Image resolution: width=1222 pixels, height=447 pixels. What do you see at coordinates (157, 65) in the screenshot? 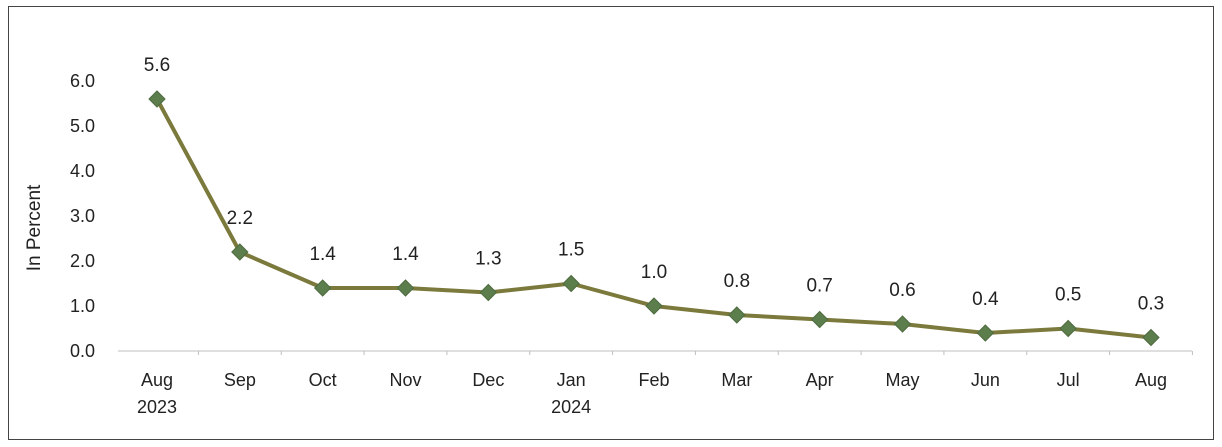
I see `data-value-label: 5.6` at bounding box center [157, 65].